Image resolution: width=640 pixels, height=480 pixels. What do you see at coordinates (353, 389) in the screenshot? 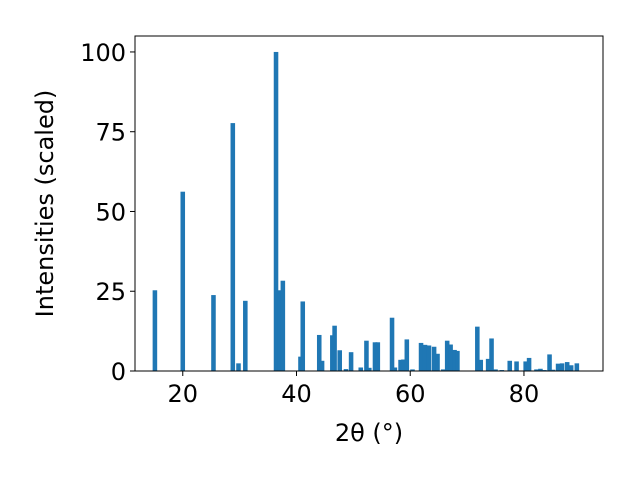
I see `x-ticks-group: 20 40 60 80` at bounding box center [353, 389].